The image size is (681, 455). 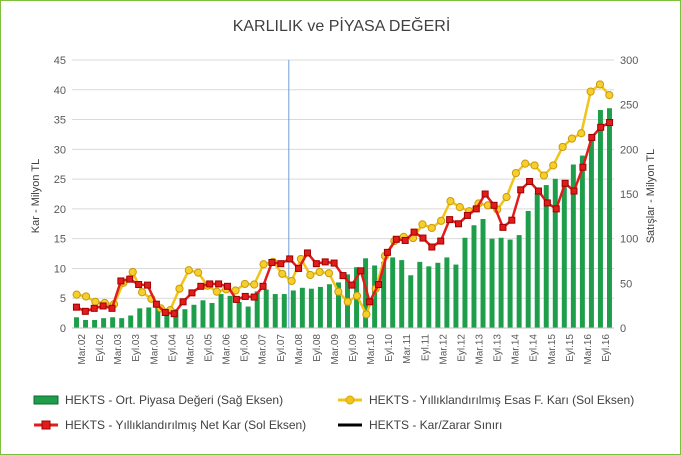 I want to click on left-tick-label: 30, so click(x=60, y=150).